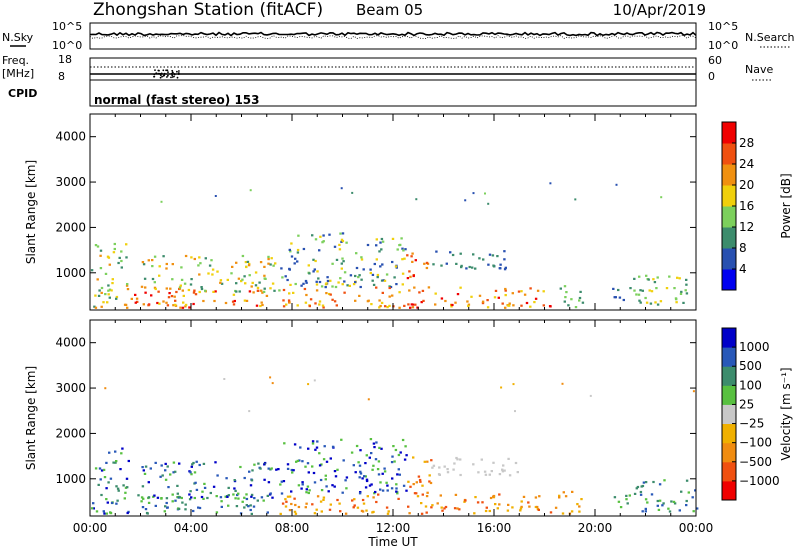 This screenshot has width=800, height=554. Describe the element at coordinates (746, 206) in the screenshot. I see `colorbar-tick-label: 16` at that location.